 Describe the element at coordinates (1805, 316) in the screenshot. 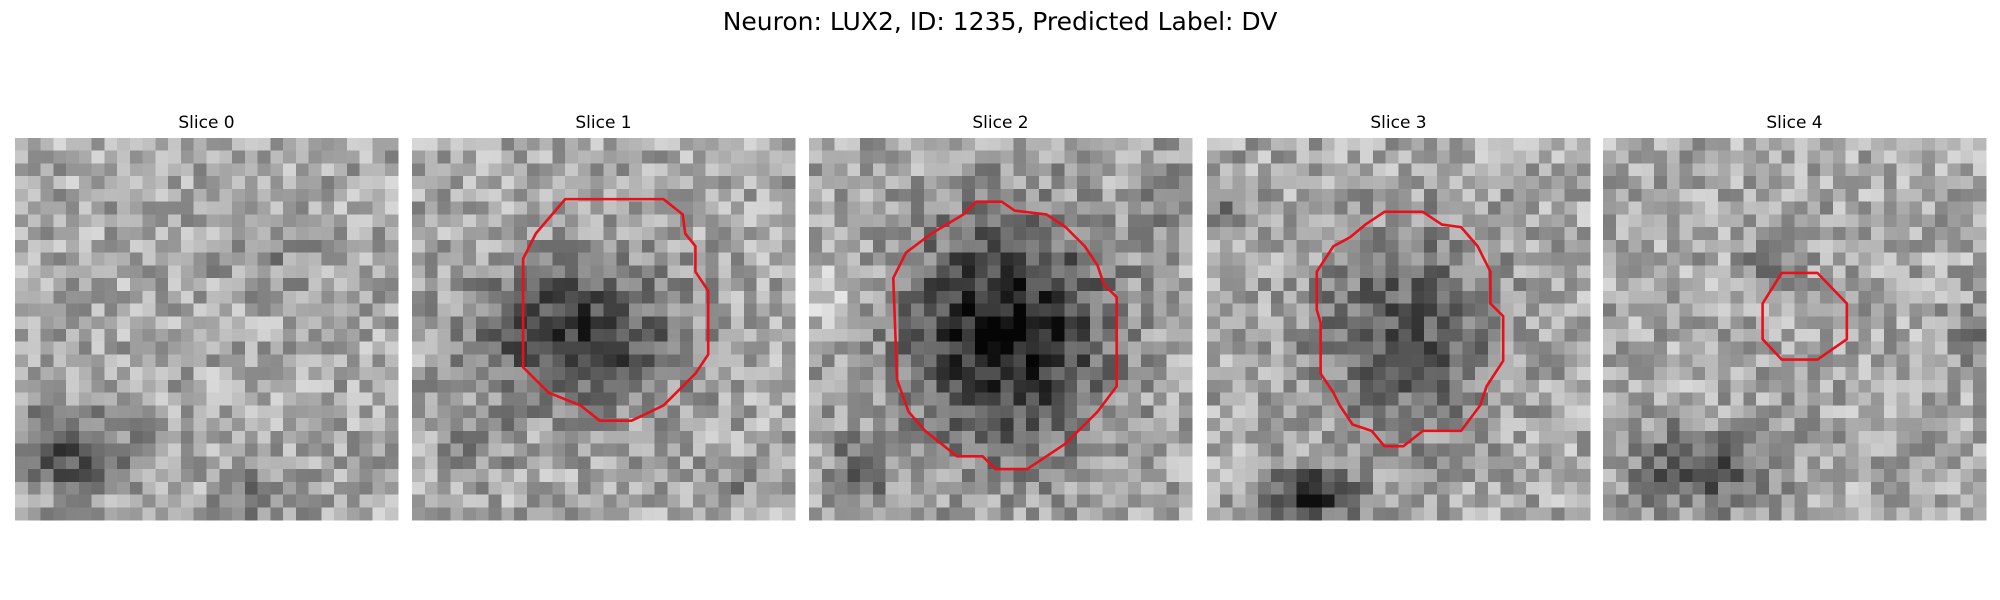

I see `contour` at that location.